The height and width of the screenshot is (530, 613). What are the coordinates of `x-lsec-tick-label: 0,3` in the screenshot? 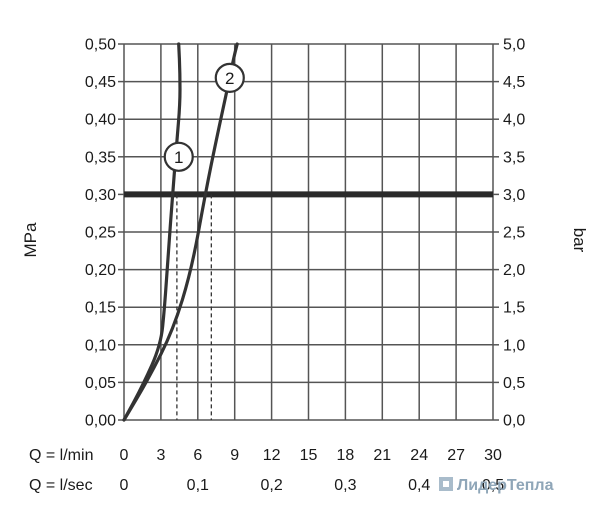 It's located at (345, 485).